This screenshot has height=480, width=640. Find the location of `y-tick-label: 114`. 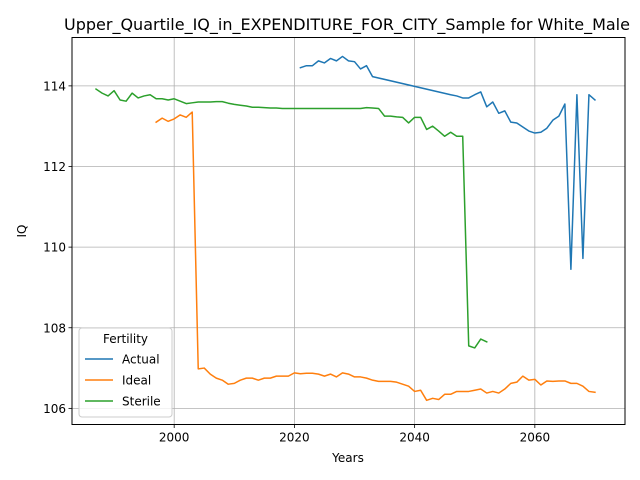

y-tick-label: 114 is located at coordinates (54, 86).